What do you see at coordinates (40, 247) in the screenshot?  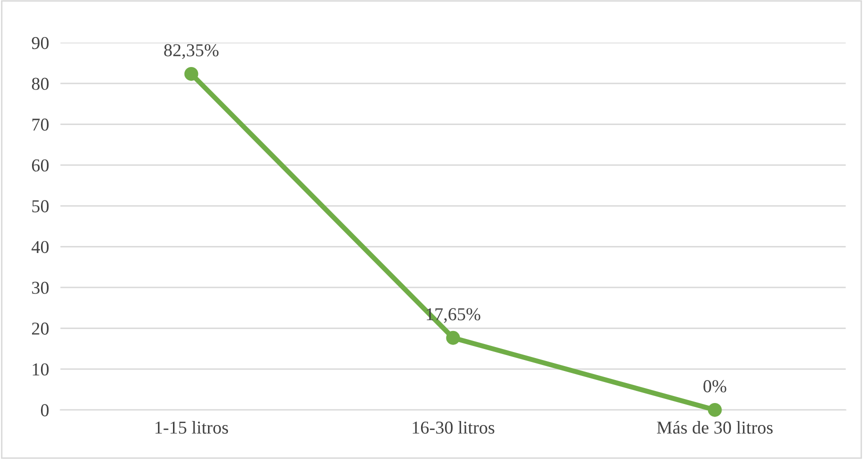 I see `y-tick-label: 40` at bounding box center [40, 247].